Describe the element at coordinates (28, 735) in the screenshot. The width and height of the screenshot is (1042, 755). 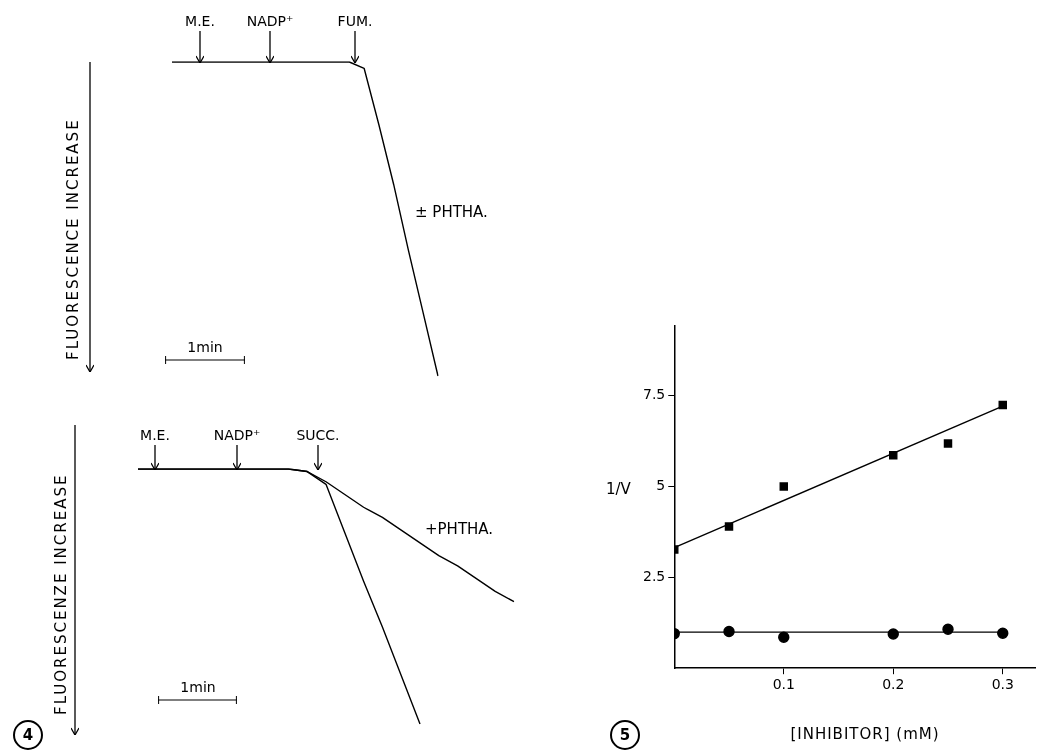
I see `text: 4` at that location.